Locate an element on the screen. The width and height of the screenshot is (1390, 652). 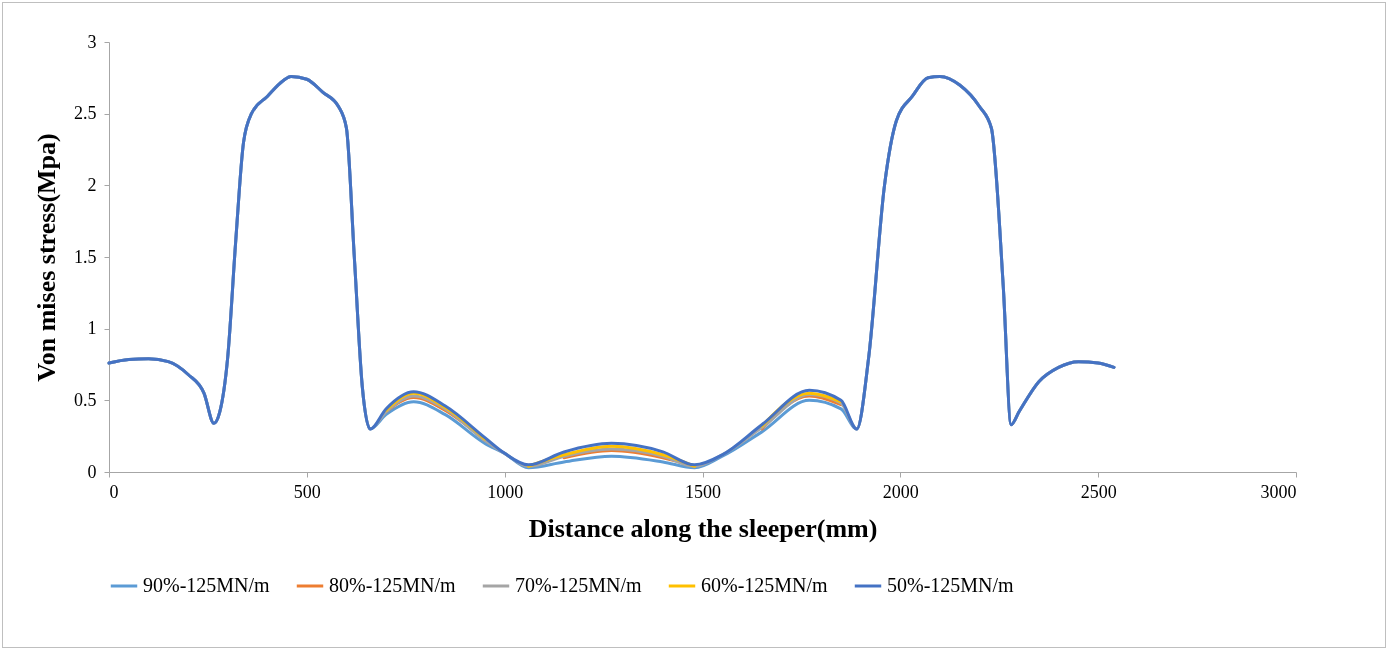
x-axis-title: Distance along the sleeper(mm) is located at coordinates (703, 528).